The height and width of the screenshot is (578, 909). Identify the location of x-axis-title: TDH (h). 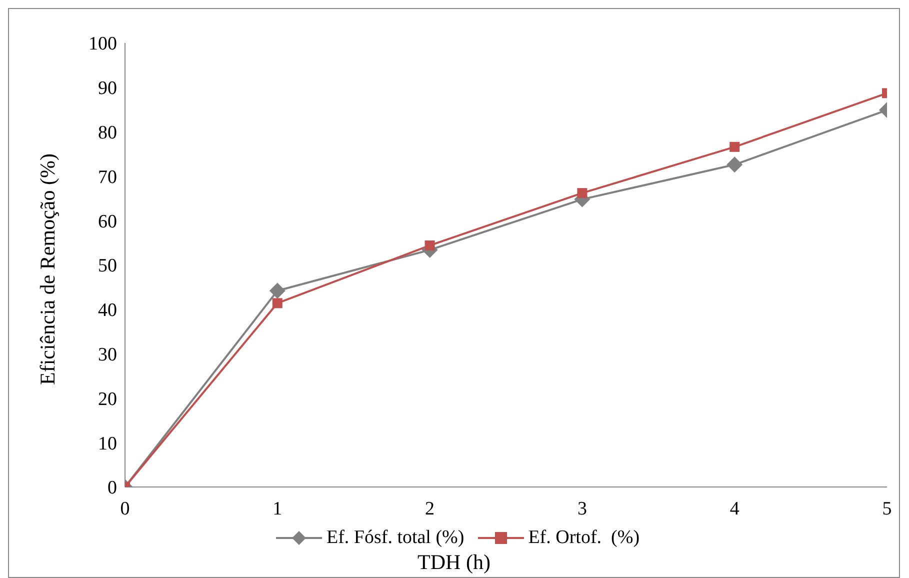
(454, 562).